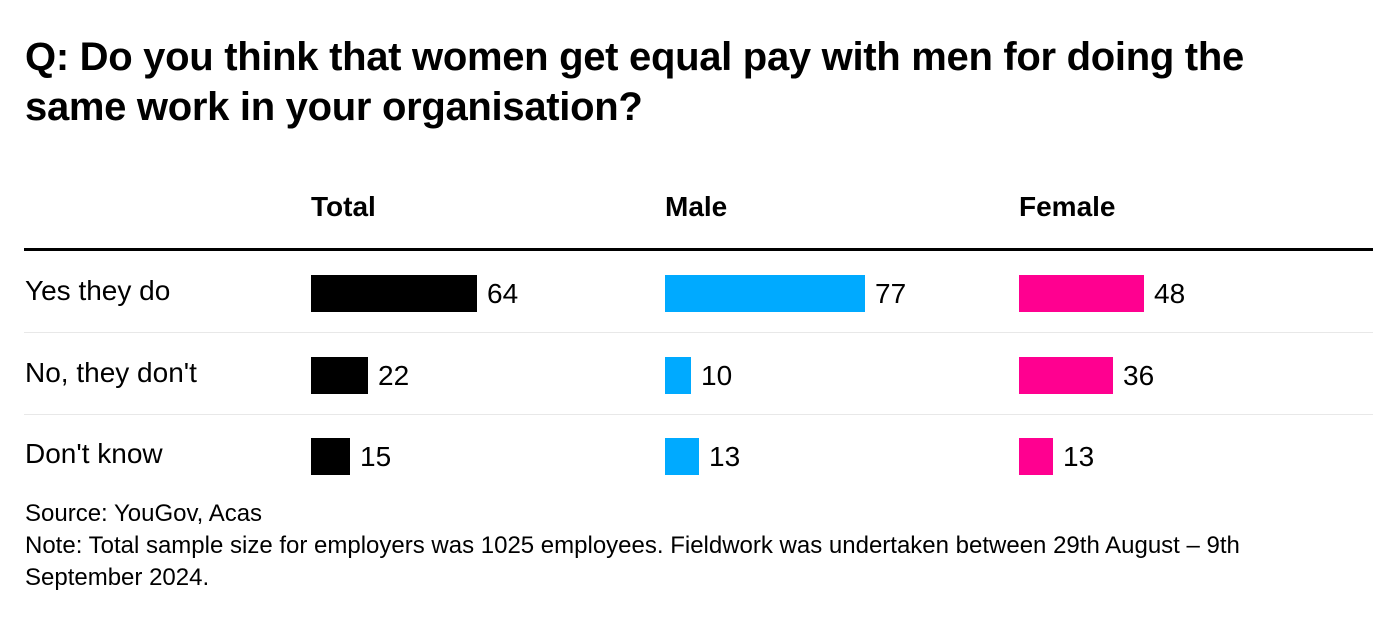 The width and height of the screenshot is (1384, 633). Describe the element at coordinates (1079, 456) in the screenshot. I see `data-label-female: 13` at that location.